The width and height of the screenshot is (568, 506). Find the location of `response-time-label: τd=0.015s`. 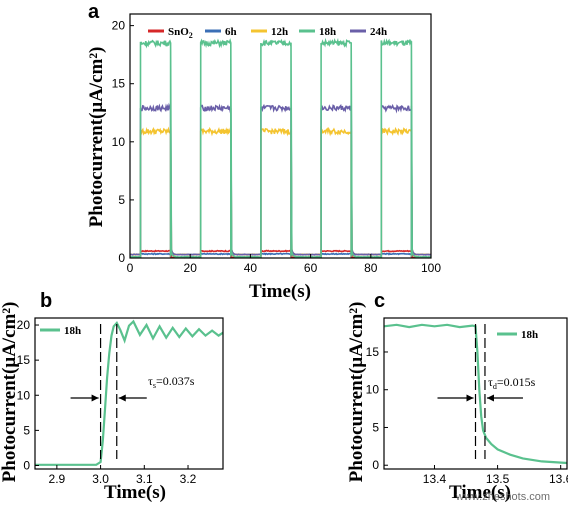

response-time-label: τd=0.015s is located at coordinates (512, 383).